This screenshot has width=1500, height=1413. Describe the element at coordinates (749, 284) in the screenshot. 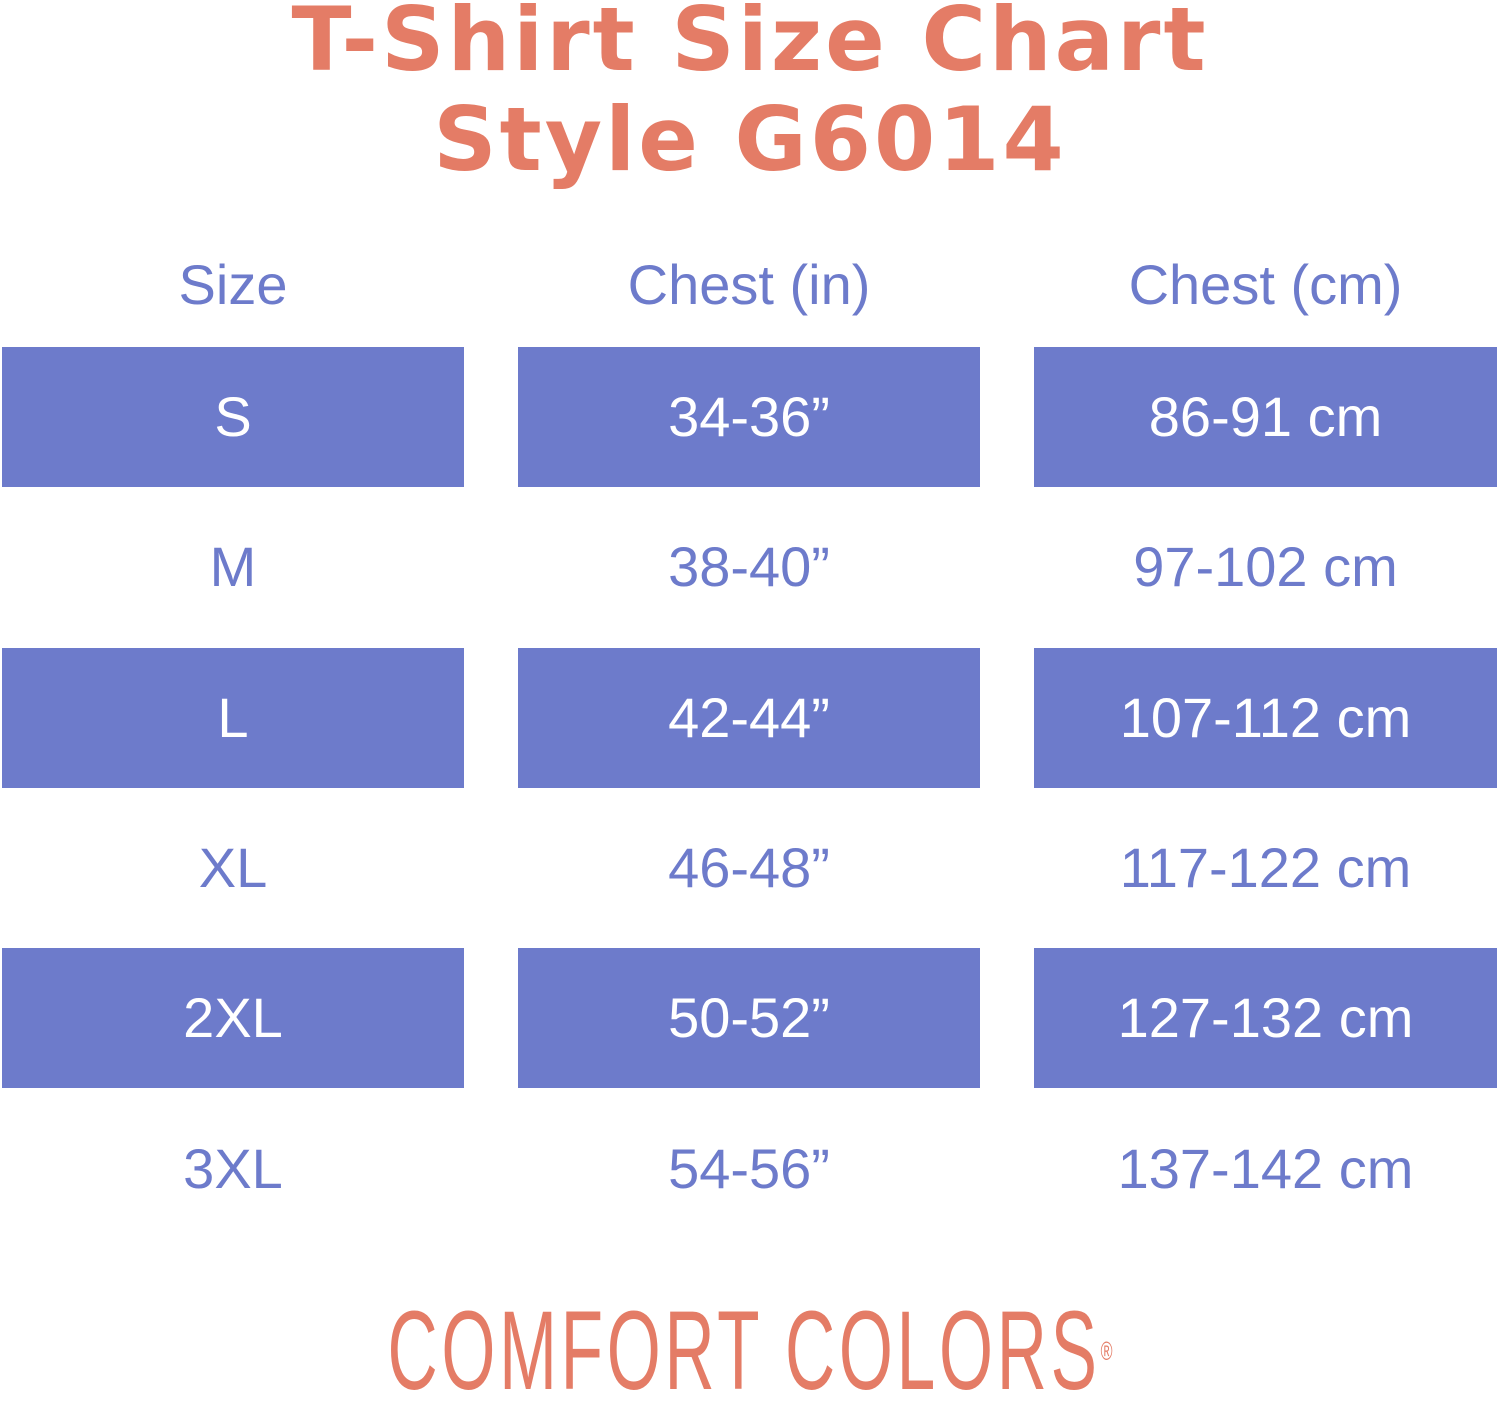

I see `column-header-chest-in: Chest (in)` at that location.